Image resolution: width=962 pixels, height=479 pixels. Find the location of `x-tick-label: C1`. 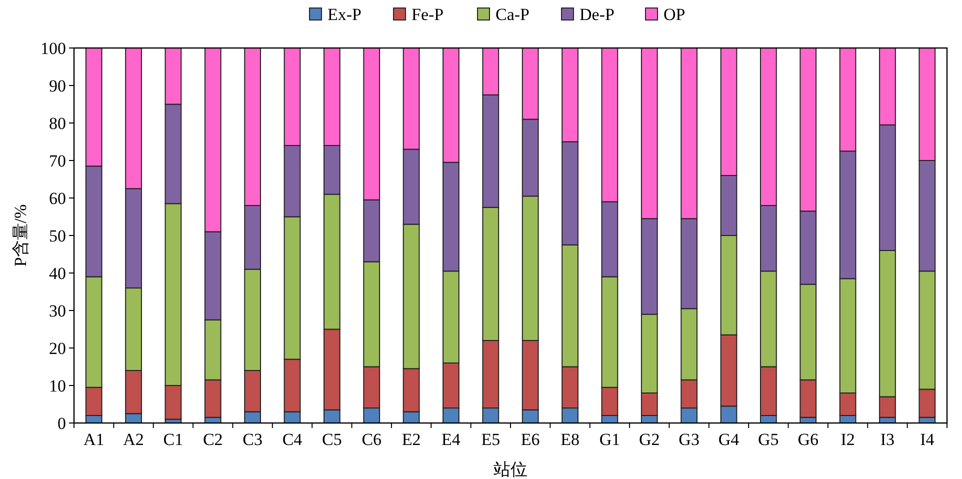

x-tick-label: C1 is located at coordinates (173, 439).